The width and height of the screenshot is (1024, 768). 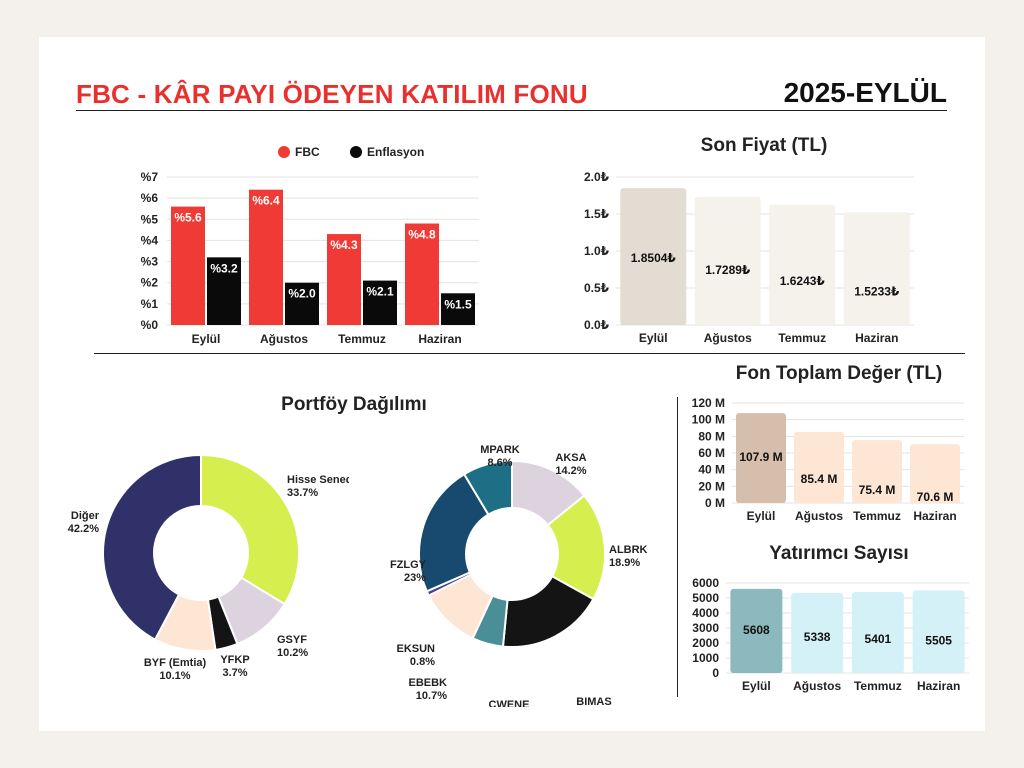 What do you see at coordinates (877, 291) in the screenshot?
I see `data-label-haziran: 1.5233₺` at bounding box center [877, 291].